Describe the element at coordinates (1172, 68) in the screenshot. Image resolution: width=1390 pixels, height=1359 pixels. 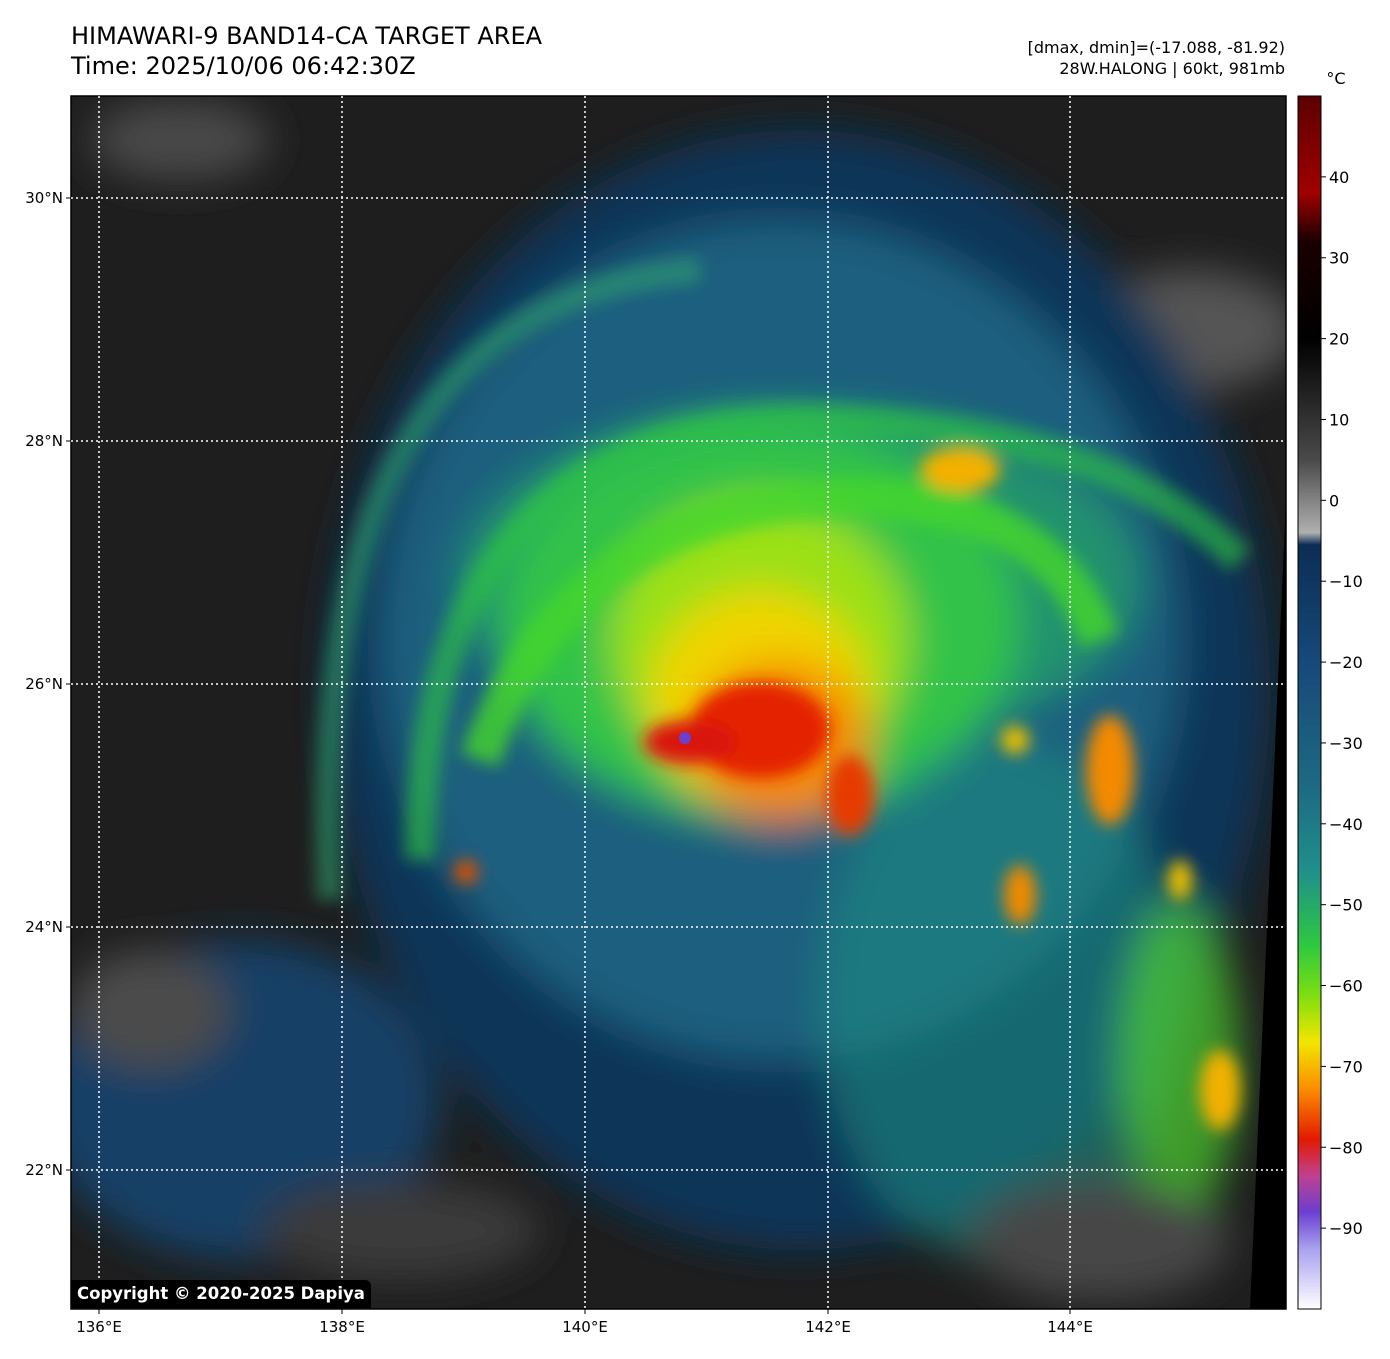
I see `storm-info: 28W.HALONG | 60kt, 981mb` at that location.